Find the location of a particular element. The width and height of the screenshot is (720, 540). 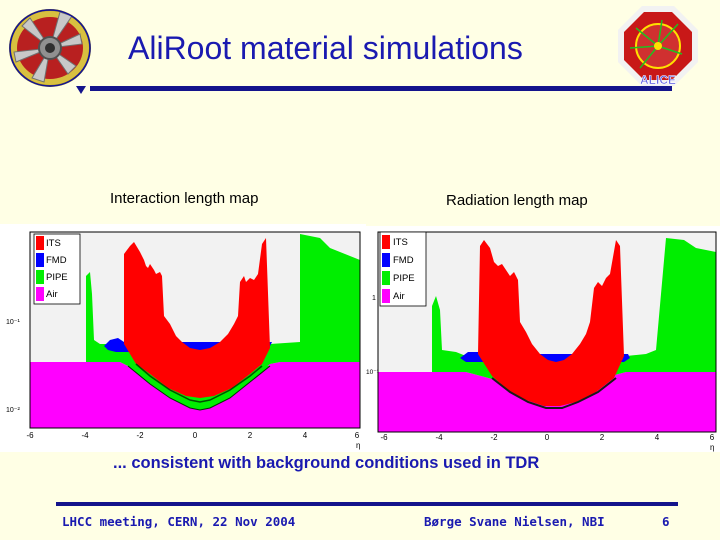

footer-author: Børge Svane Nielsen, NBI is located at coordinates (514, 521).